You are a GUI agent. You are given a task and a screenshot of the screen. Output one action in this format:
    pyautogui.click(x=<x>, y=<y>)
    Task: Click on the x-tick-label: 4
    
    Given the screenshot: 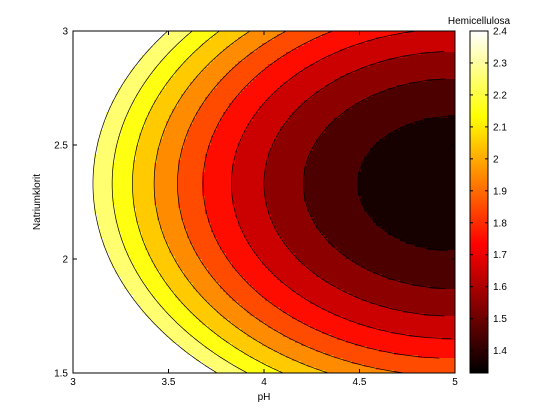 What is the action you would take?
    pyautogui.click(x=264, y=382)
    